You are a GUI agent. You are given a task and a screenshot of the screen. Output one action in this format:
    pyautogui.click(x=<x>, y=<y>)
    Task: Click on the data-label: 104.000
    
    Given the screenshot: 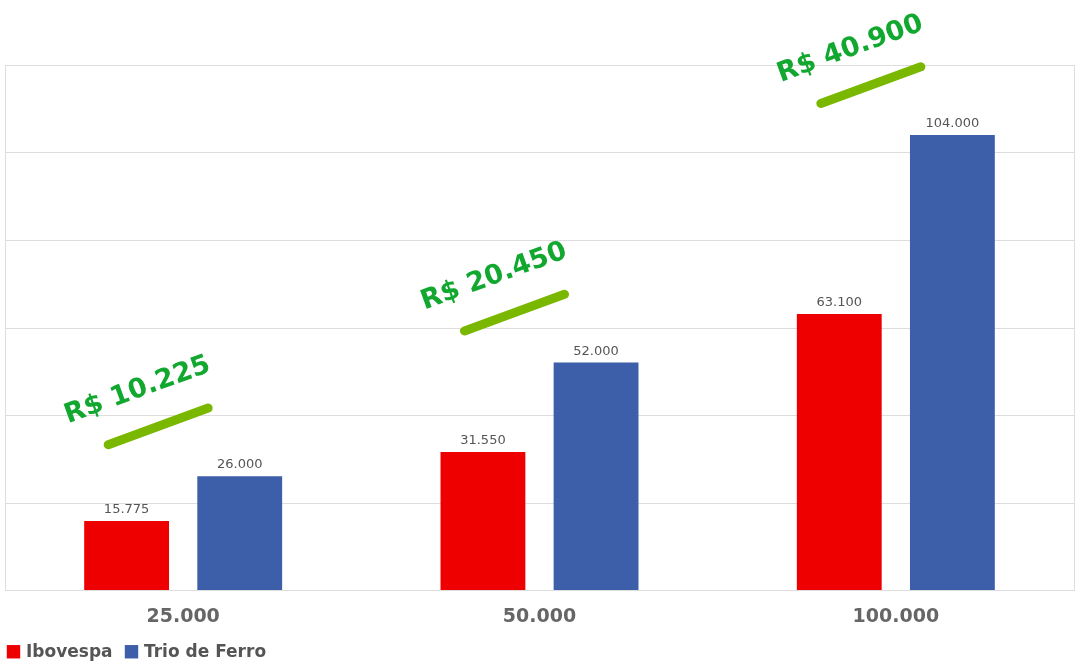 What is the action you would take?
    pyautogui.click(x=952, y=122)
    